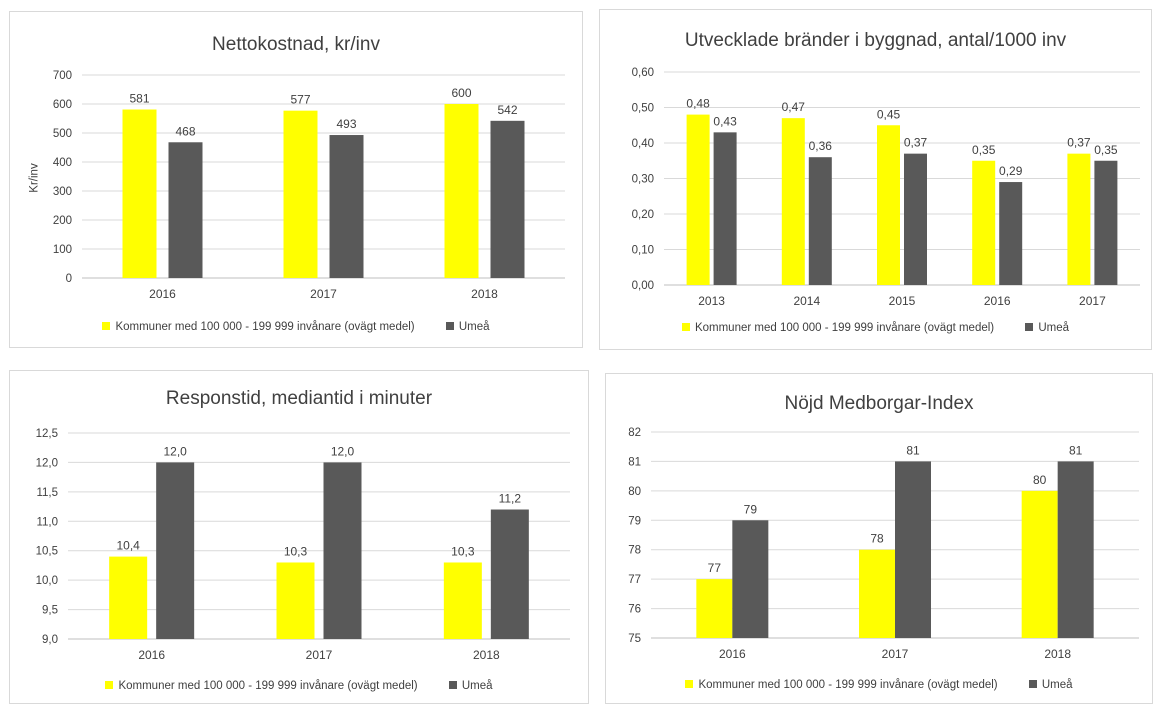 Image resolution: width=1153 pixels, height=705 pixels. What do you see at coordinates (984, 150) in the screenshot?
I see `data-label-kommuner: 0,35` at bounding box center [984, 150].